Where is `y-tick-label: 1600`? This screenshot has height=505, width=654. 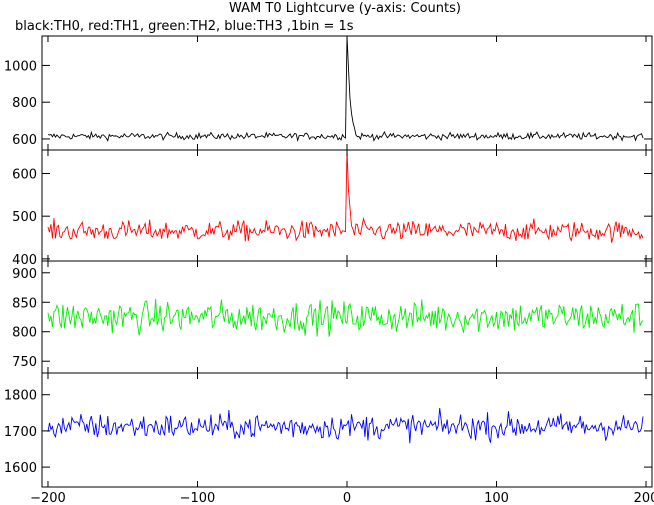
y-tick-label: 1600 is located at coordinates (20, 468).